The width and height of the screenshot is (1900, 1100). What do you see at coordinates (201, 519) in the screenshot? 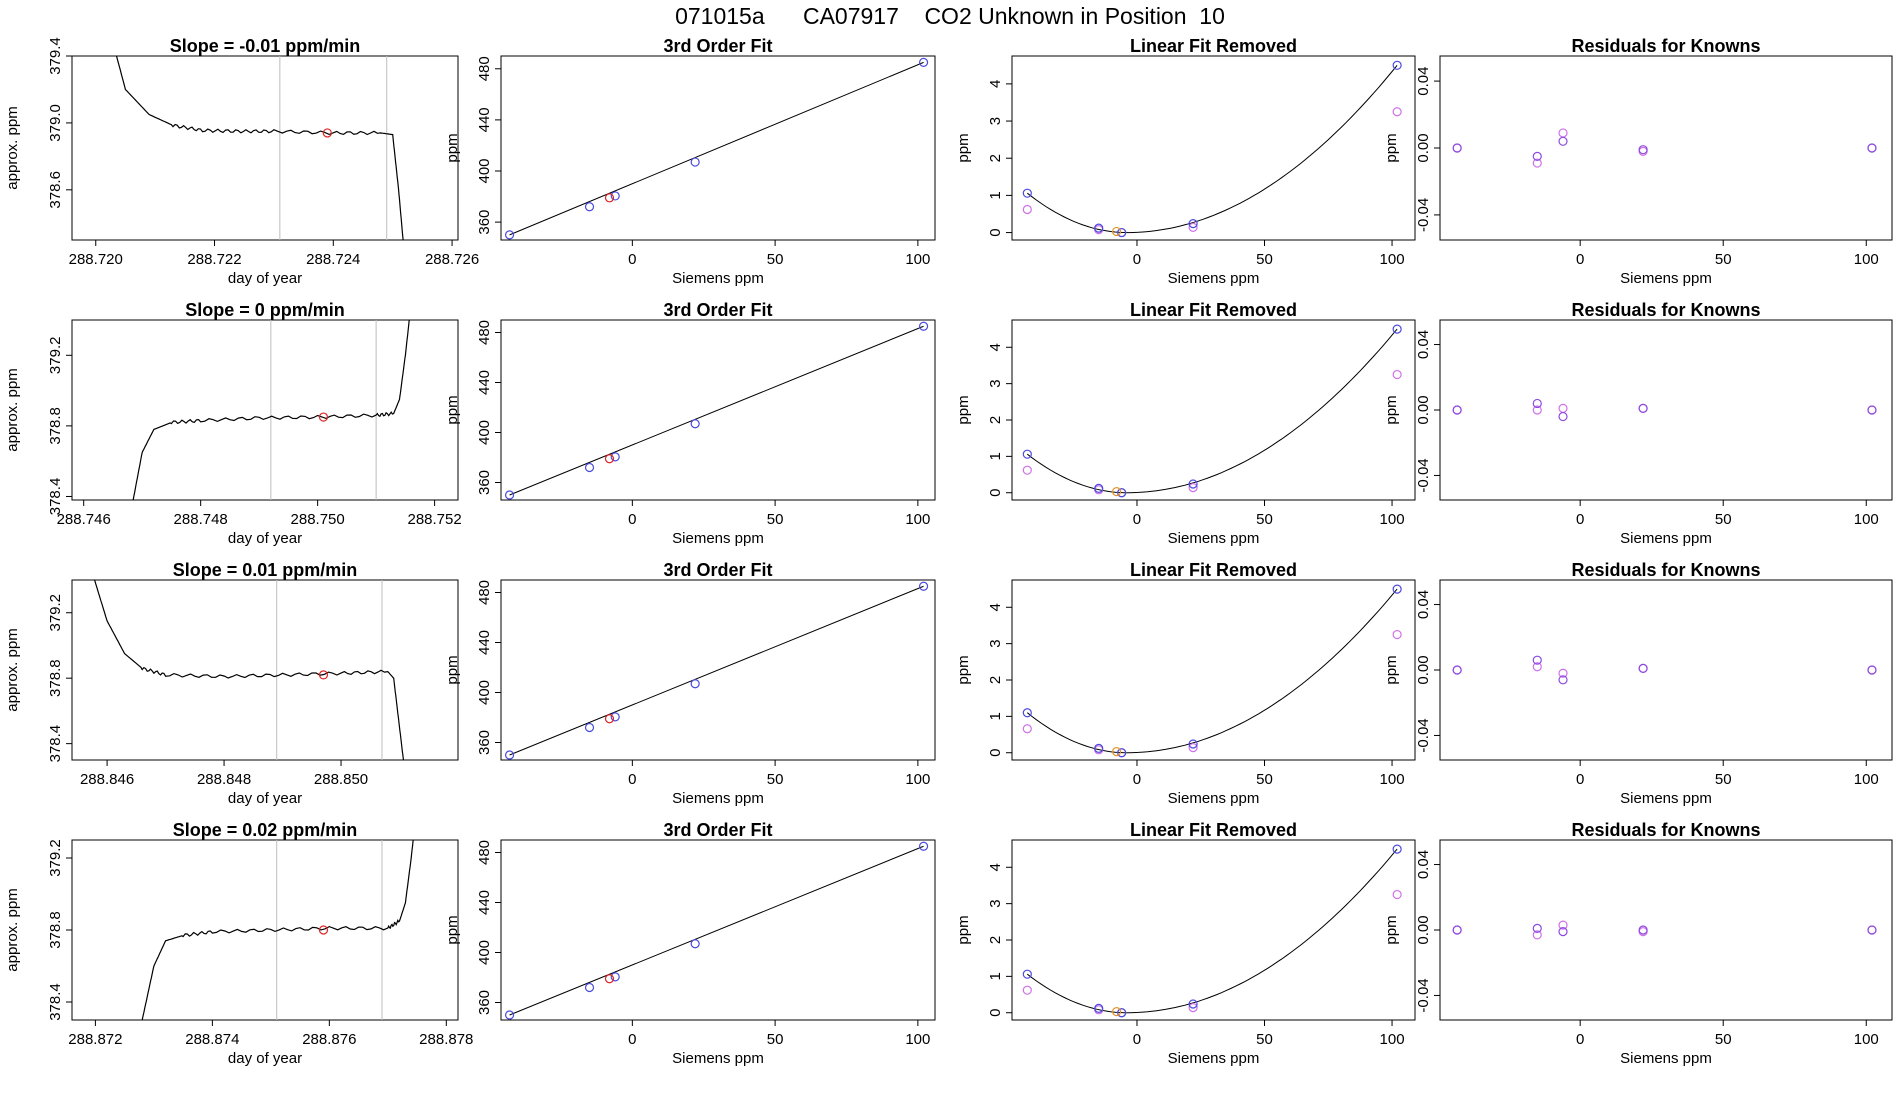
I see `x-tick-label: 288.748` at bounding box center [201, 519].